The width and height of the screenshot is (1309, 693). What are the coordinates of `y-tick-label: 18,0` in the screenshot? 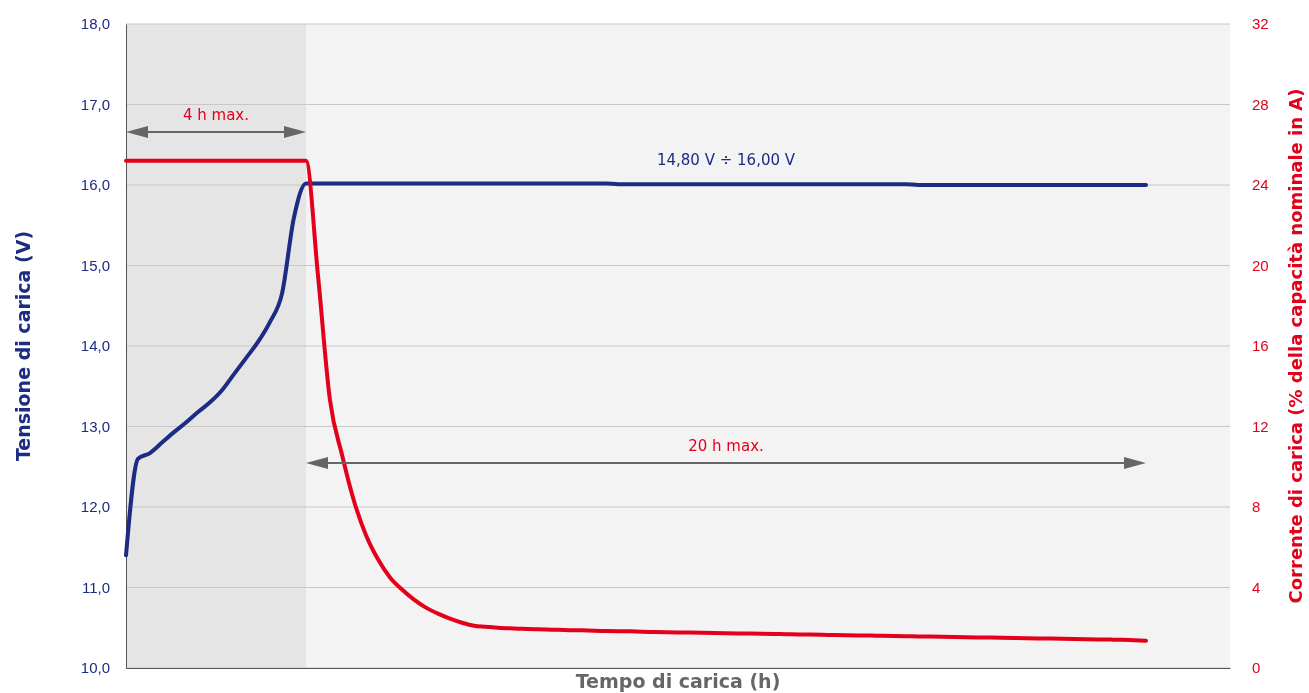 It's located at (95, 24).